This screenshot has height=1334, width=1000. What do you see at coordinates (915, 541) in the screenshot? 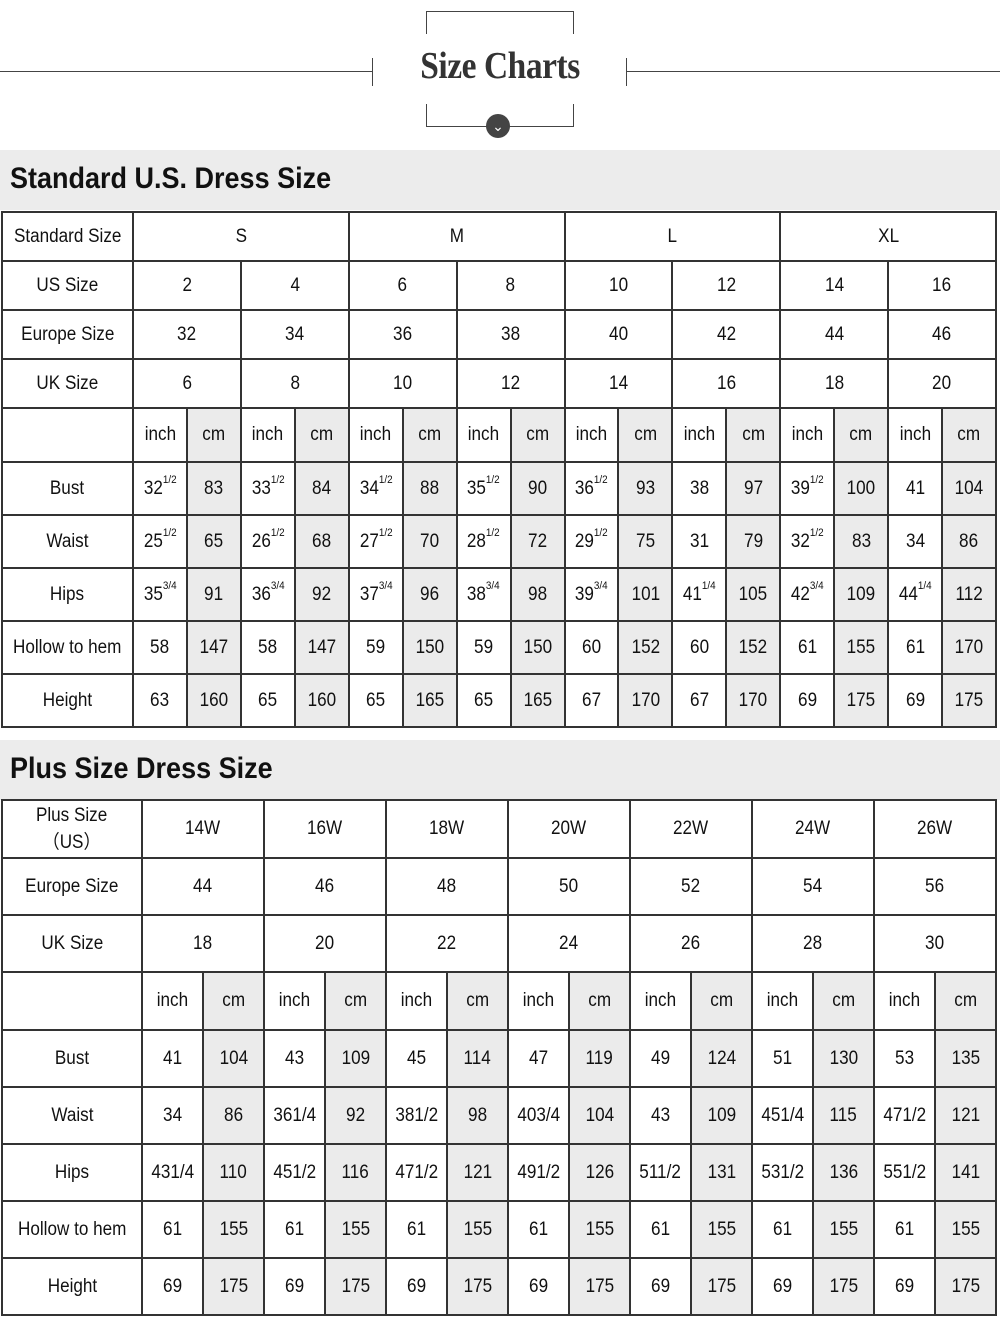
I see `value-cell: 34` at bounding box center [915, 541].